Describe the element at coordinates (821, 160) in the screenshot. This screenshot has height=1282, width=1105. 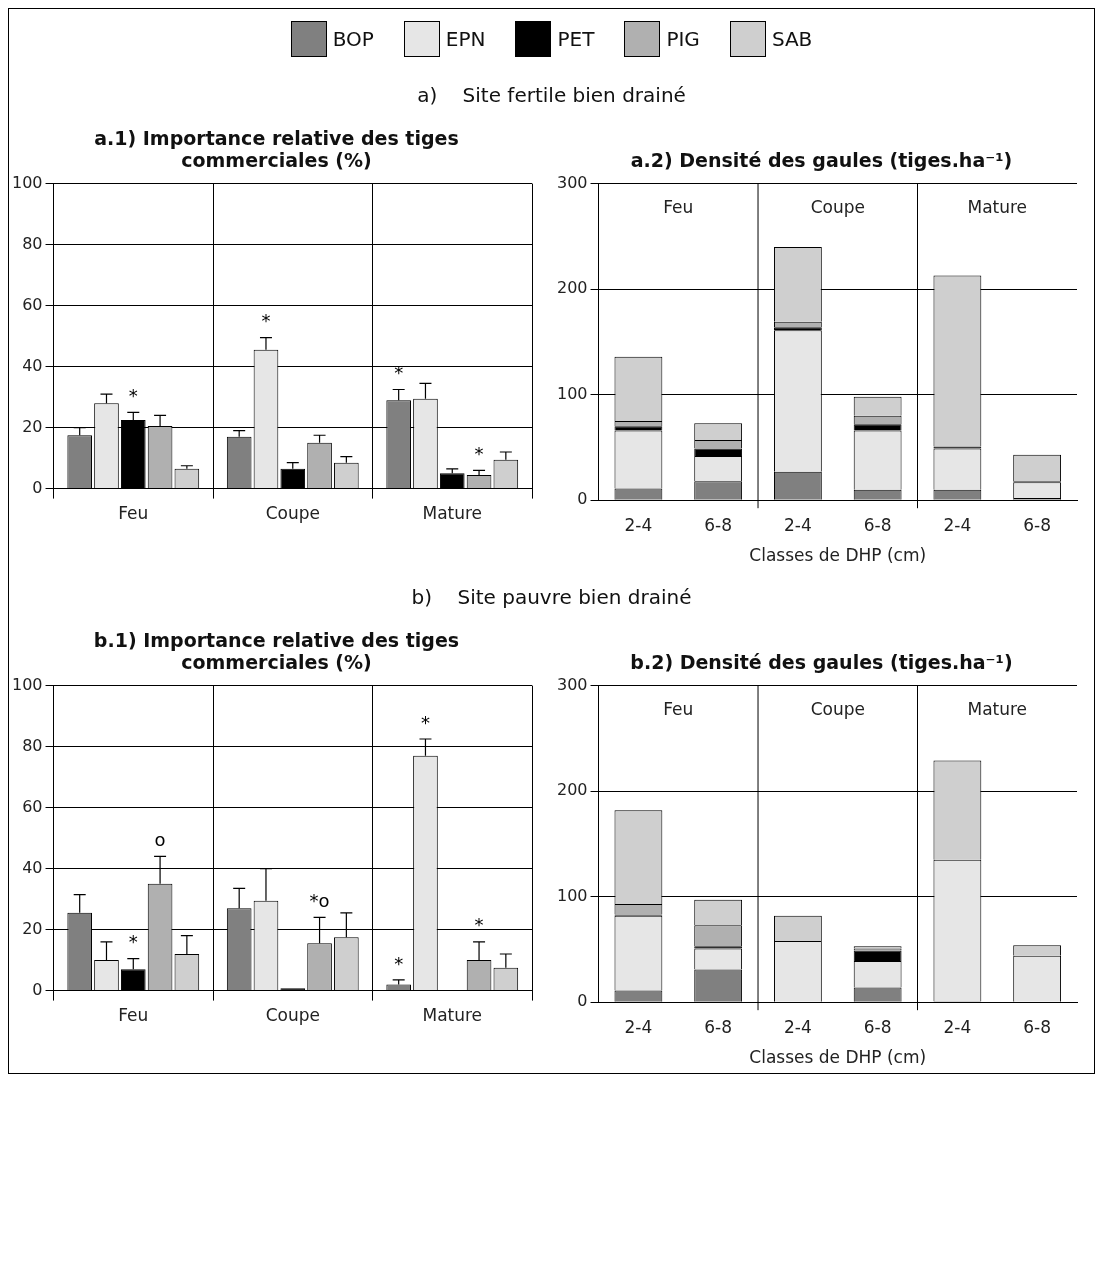
I see `chart-title: a.2) Densité des gaules (tiges.ha⁻¹)` at that location.